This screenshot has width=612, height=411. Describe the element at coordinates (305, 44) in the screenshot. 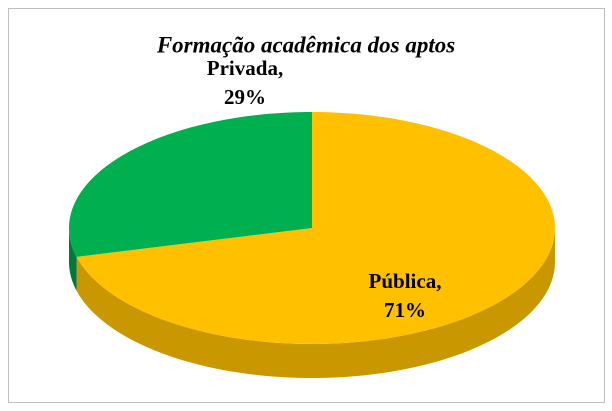

I see `chart-title: Formação acadêmica dos aptos` at that location.